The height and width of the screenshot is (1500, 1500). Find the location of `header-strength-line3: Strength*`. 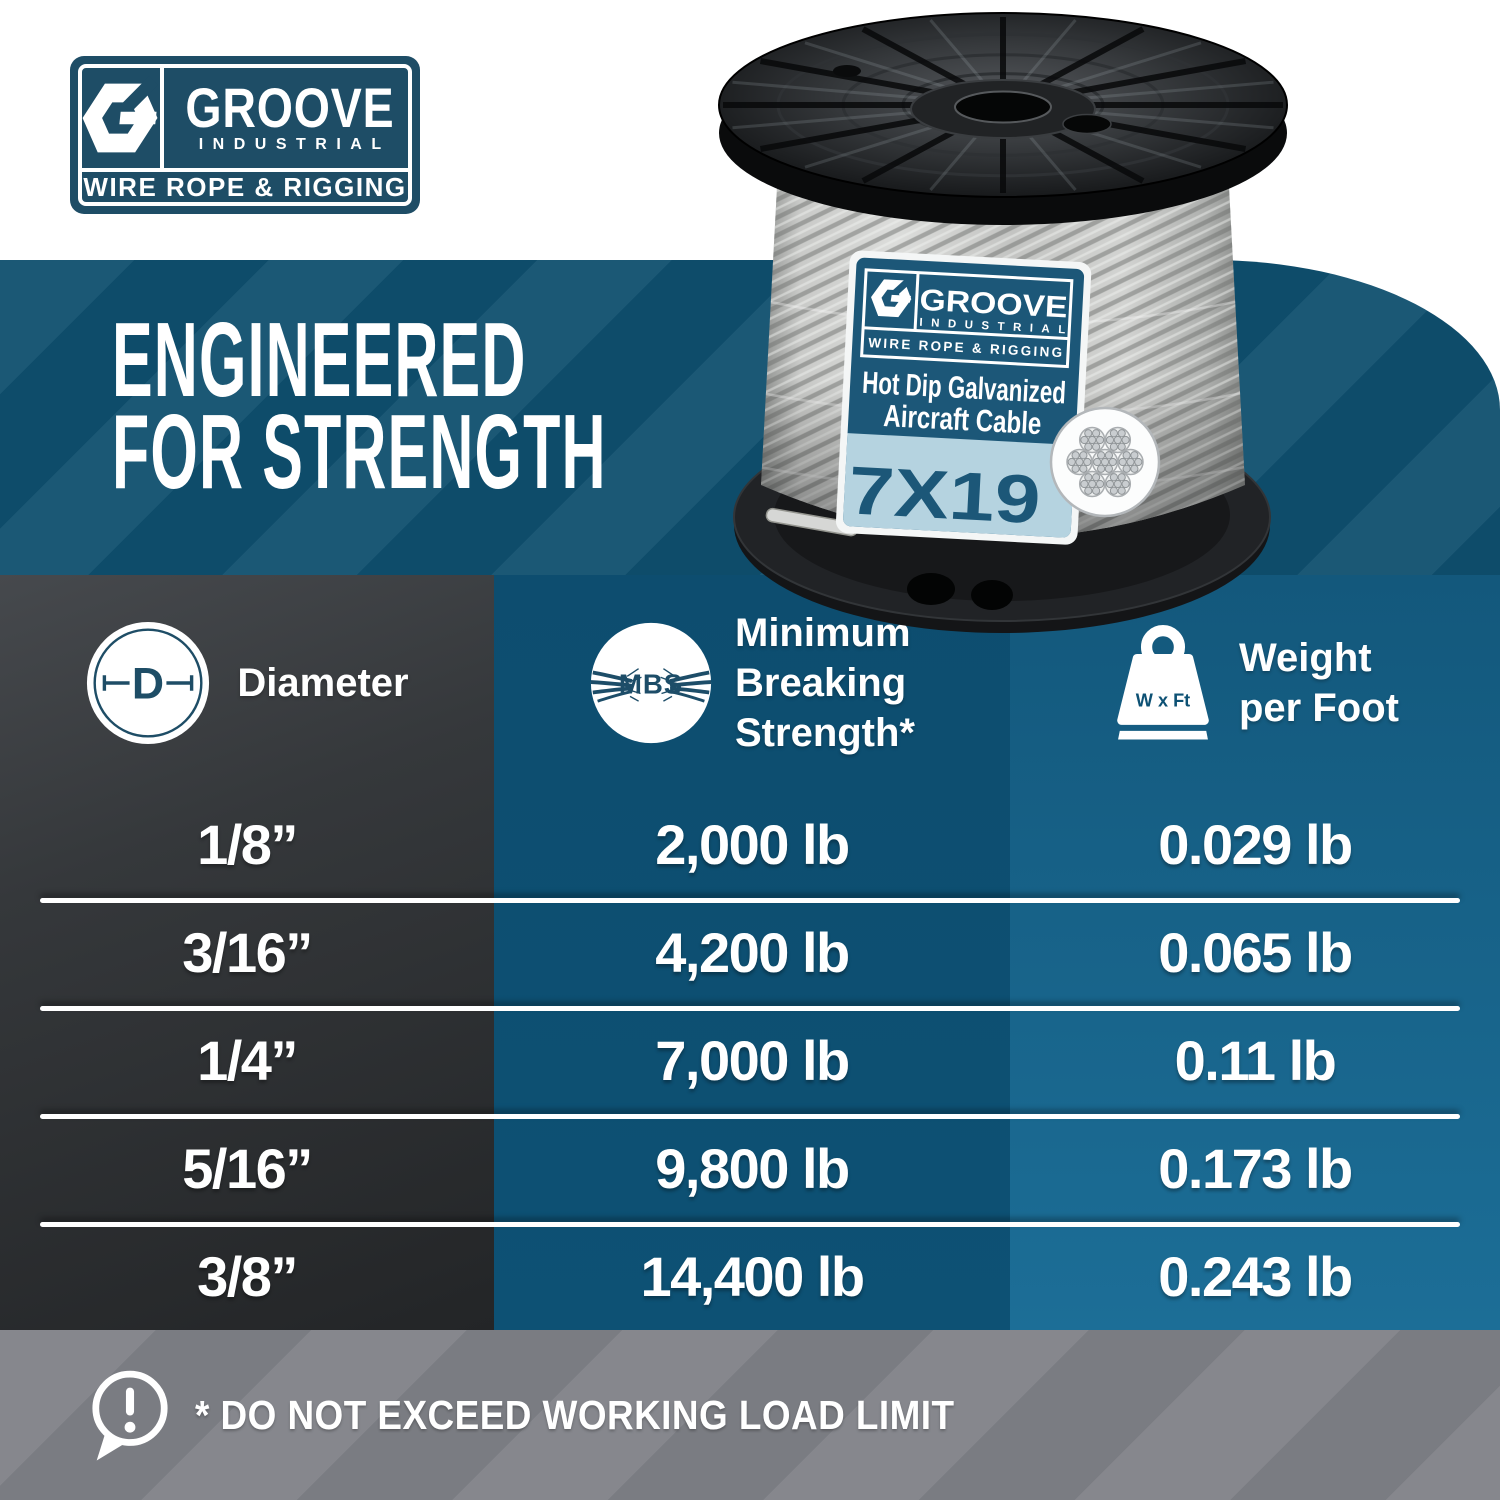

header-strength-line3: Strength* is located at coordinates (825, 732).